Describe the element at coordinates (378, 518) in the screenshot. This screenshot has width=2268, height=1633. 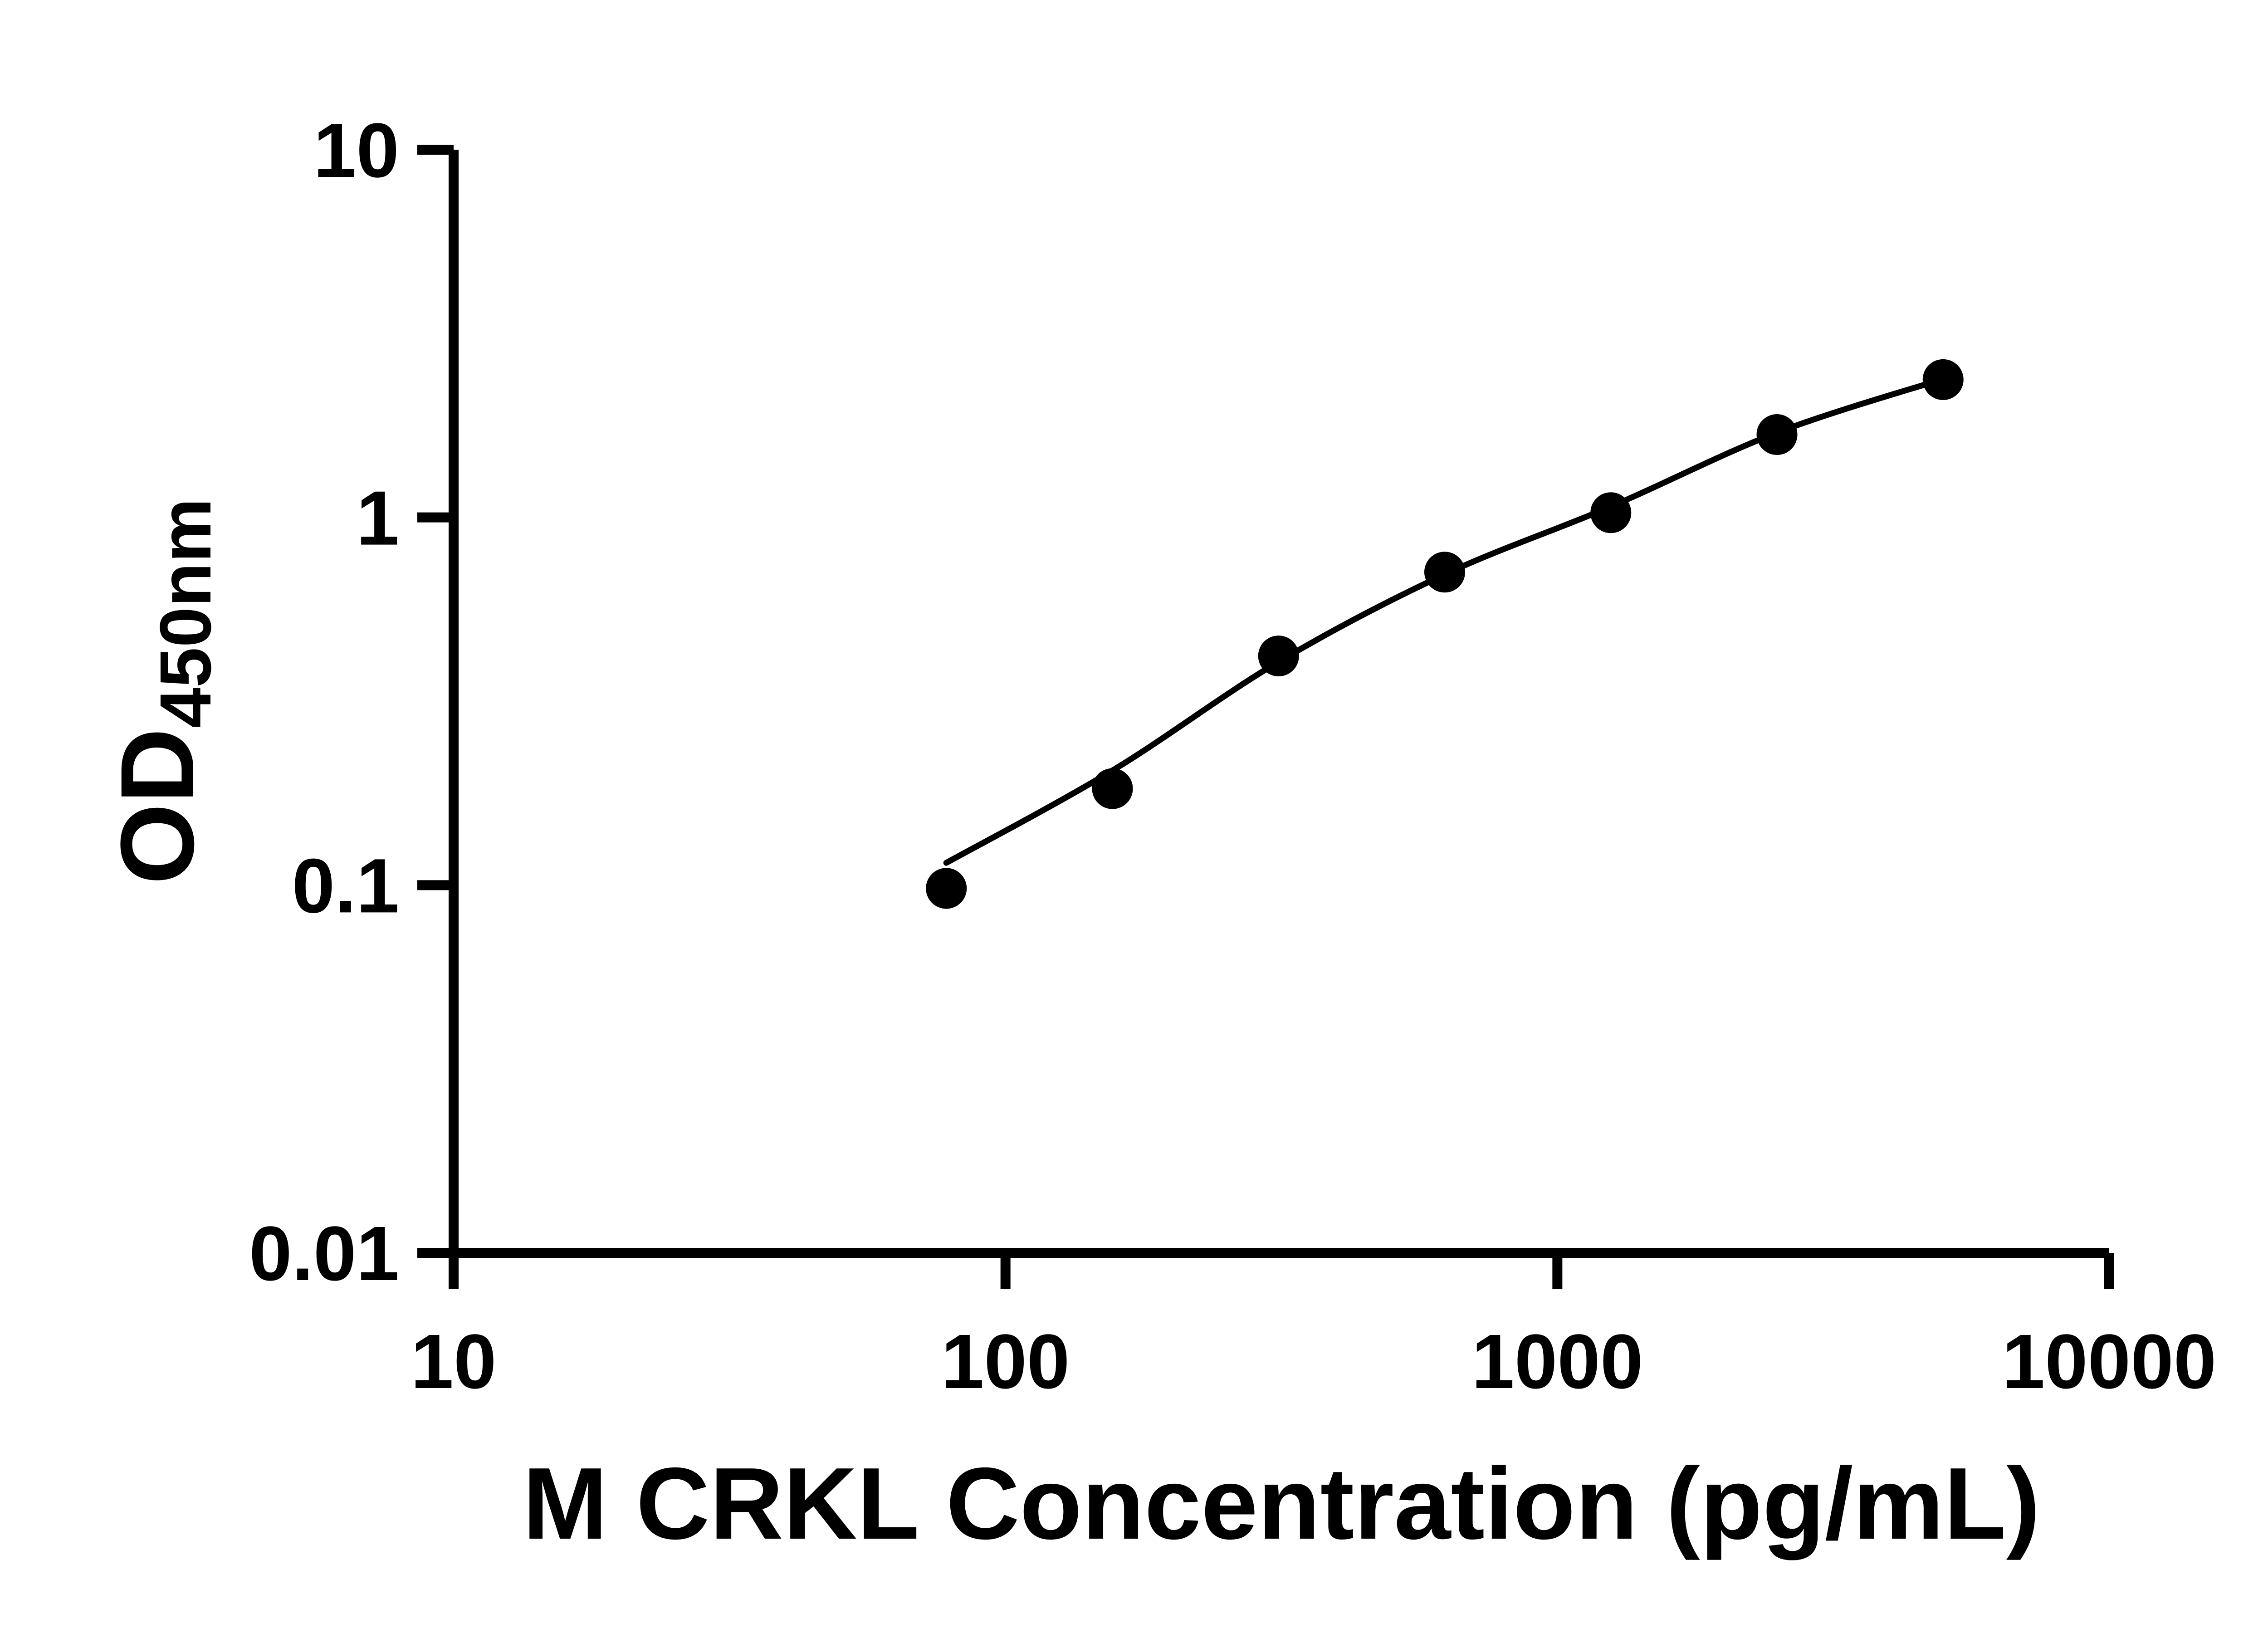
I see `y-axis-tick-label: 1` at that location.